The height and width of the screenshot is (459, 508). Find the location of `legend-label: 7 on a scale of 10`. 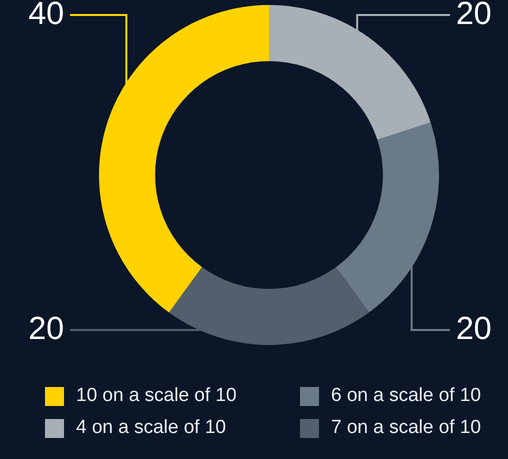

legend-label: 7 on a scale of 10 is located at coordinates (406, 428).